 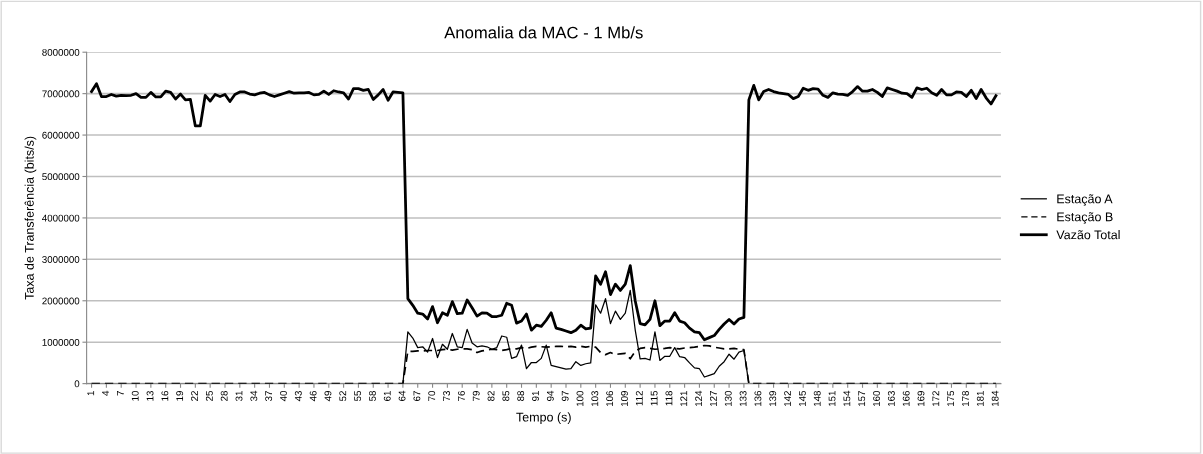 What do you see at coordinates (543, 418) in the screenshot?
I see `x-axis-title: Tempo (s)` at bounding box center [543, 418].